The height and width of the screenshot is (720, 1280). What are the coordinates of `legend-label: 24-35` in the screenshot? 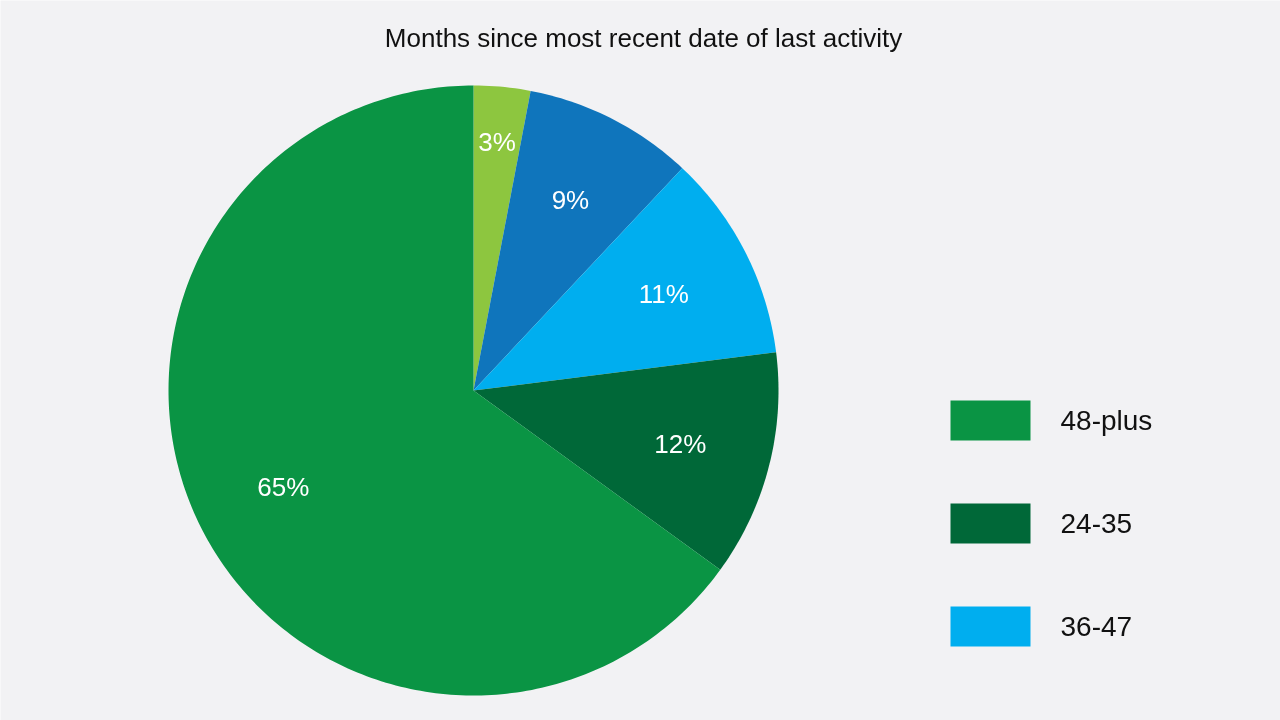 It's located at (1096, 523).